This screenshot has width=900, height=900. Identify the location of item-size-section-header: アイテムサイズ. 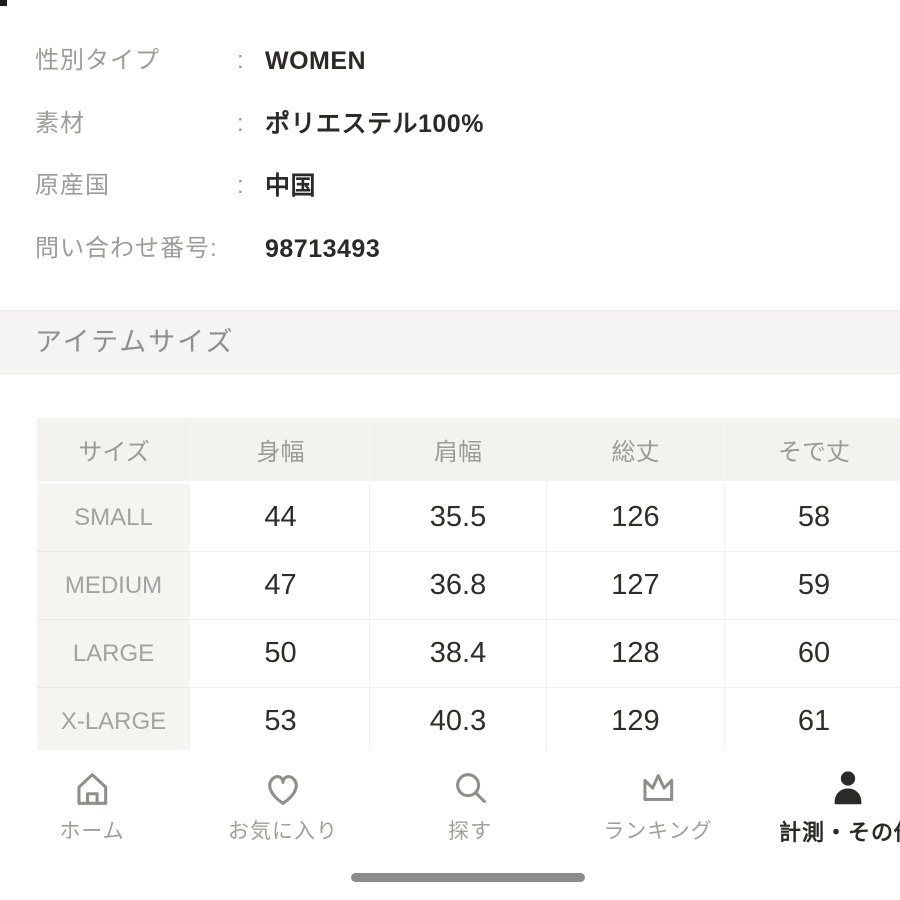
(450, 342).